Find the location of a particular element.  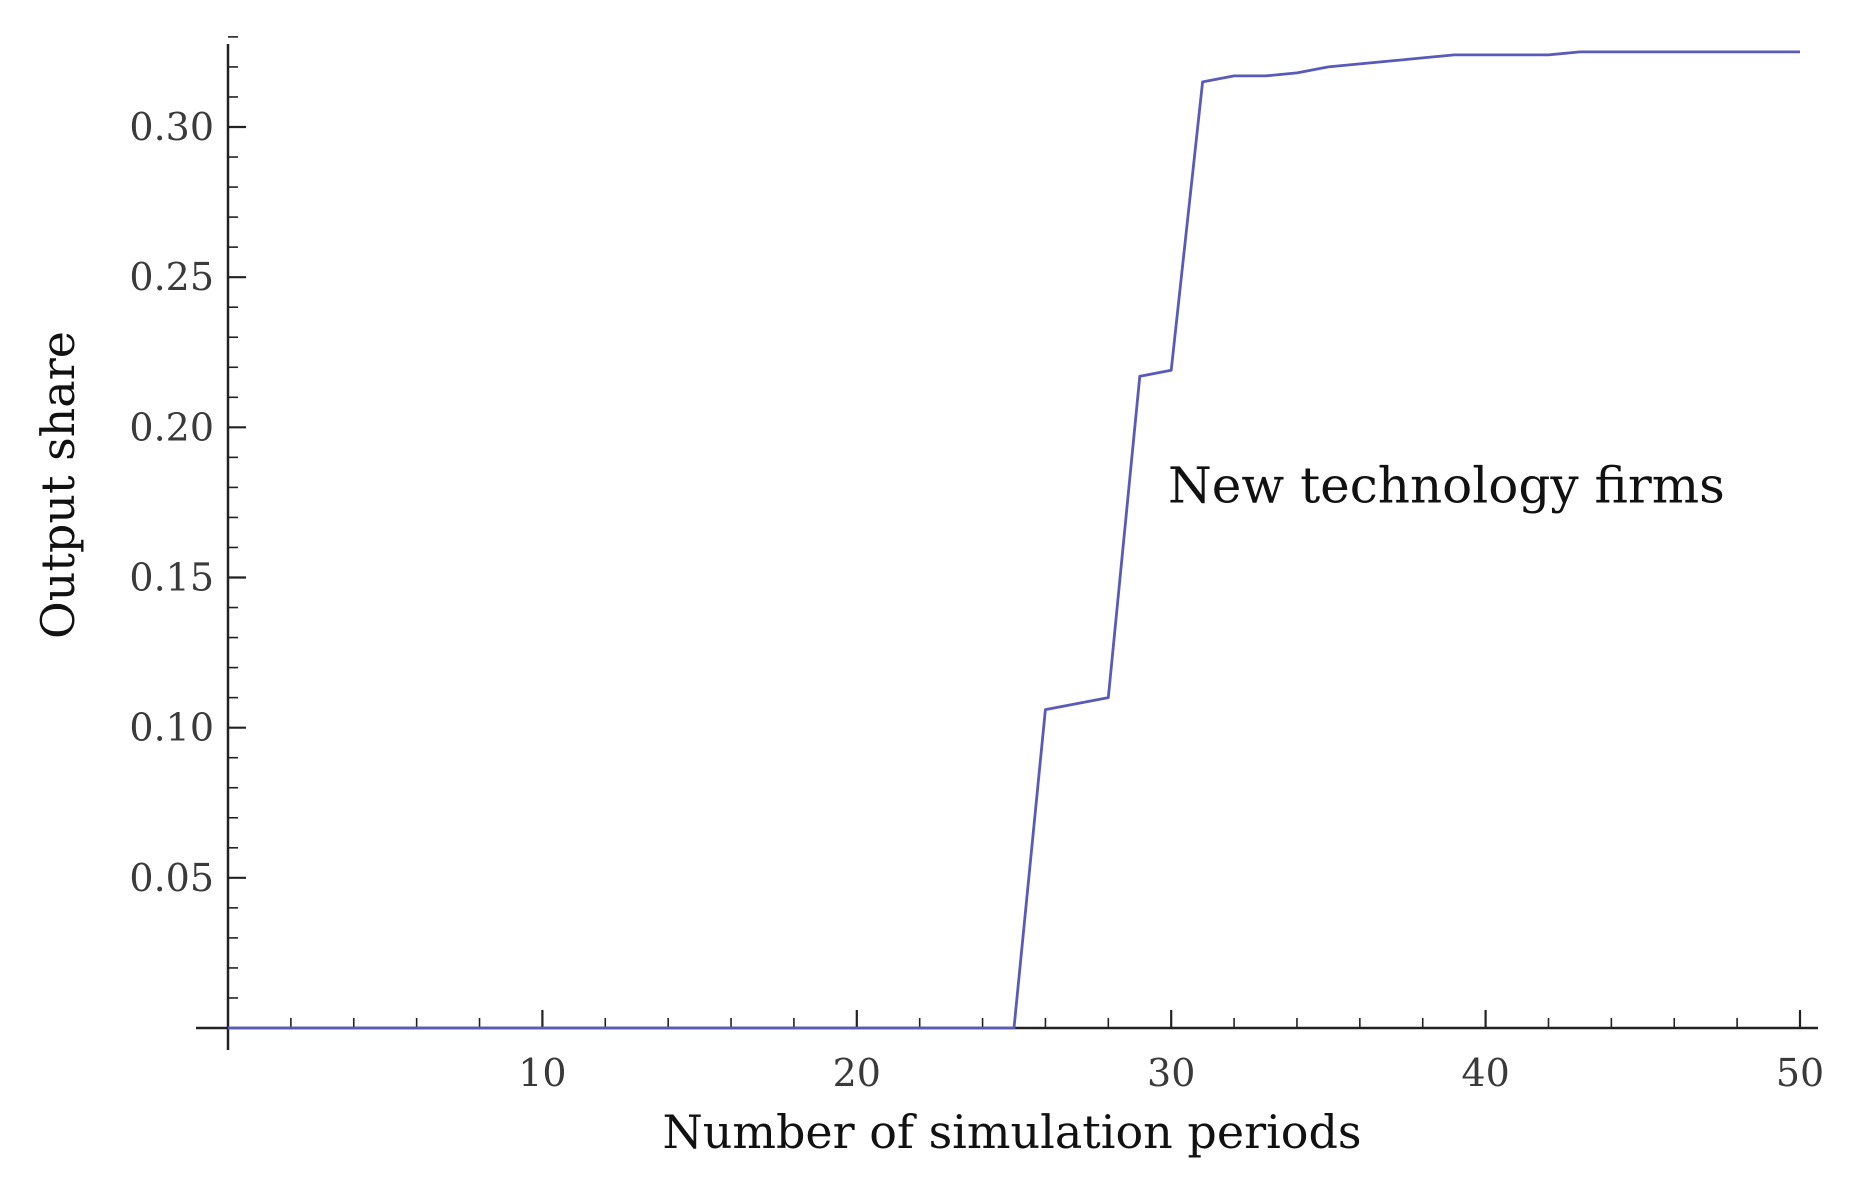

y-tick-label: 0.10 is located at coordinates (171, 728).